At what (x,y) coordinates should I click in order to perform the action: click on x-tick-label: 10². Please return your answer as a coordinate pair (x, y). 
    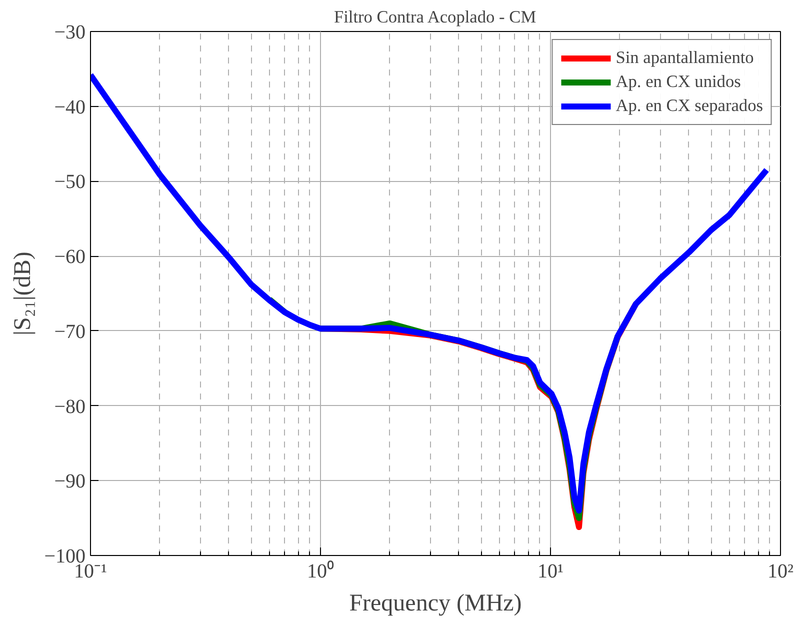
    Looking at the image, I should click on (781, 571).